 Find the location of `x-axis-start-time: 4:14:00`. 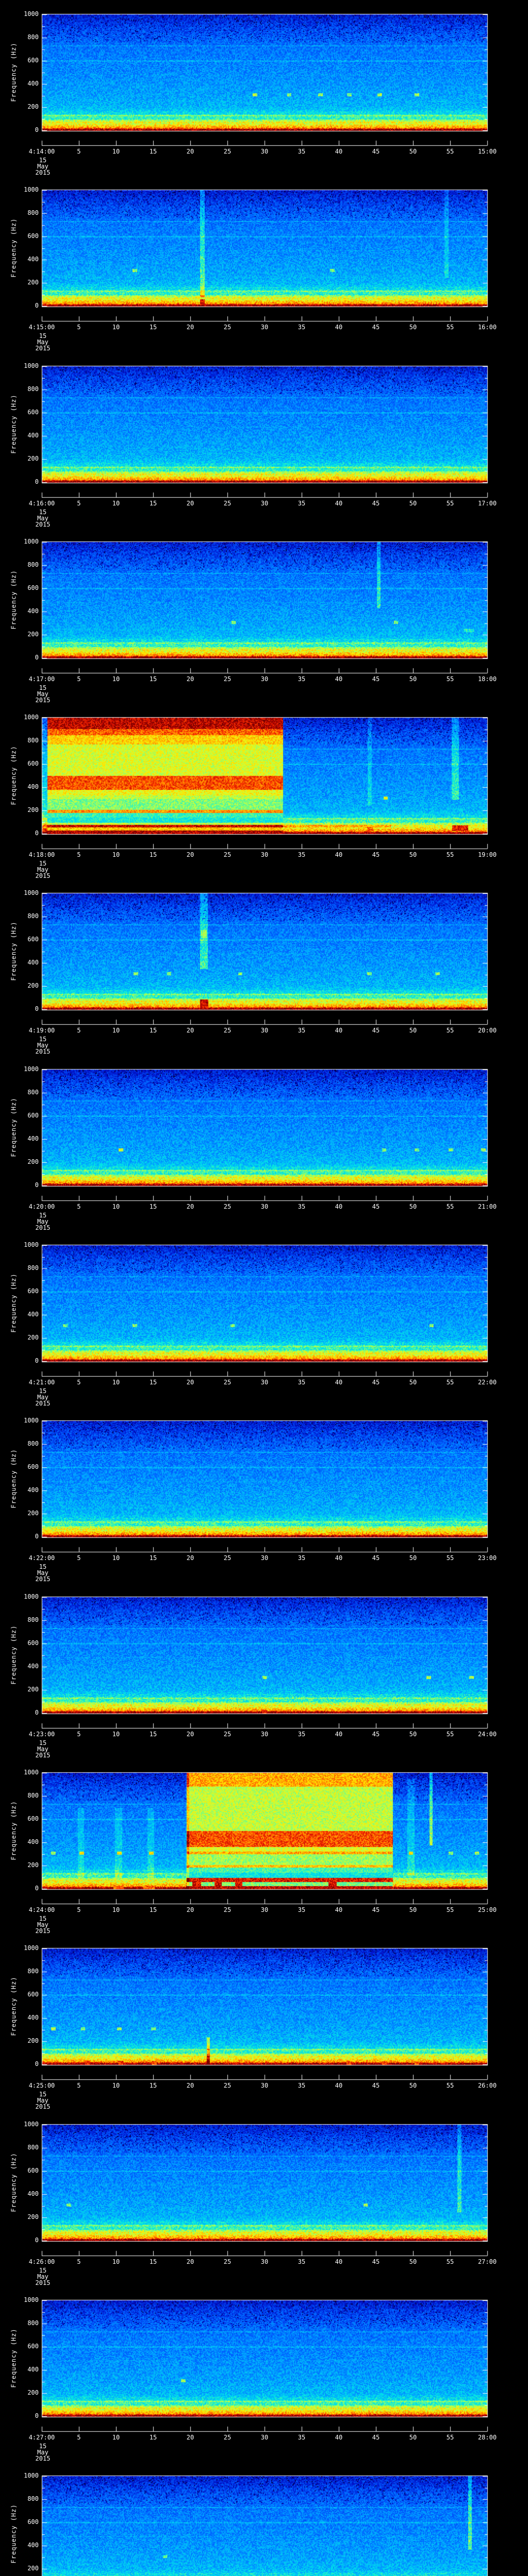

x-axis-start-time: 4:14:00 is located at coordinates (41, 151).